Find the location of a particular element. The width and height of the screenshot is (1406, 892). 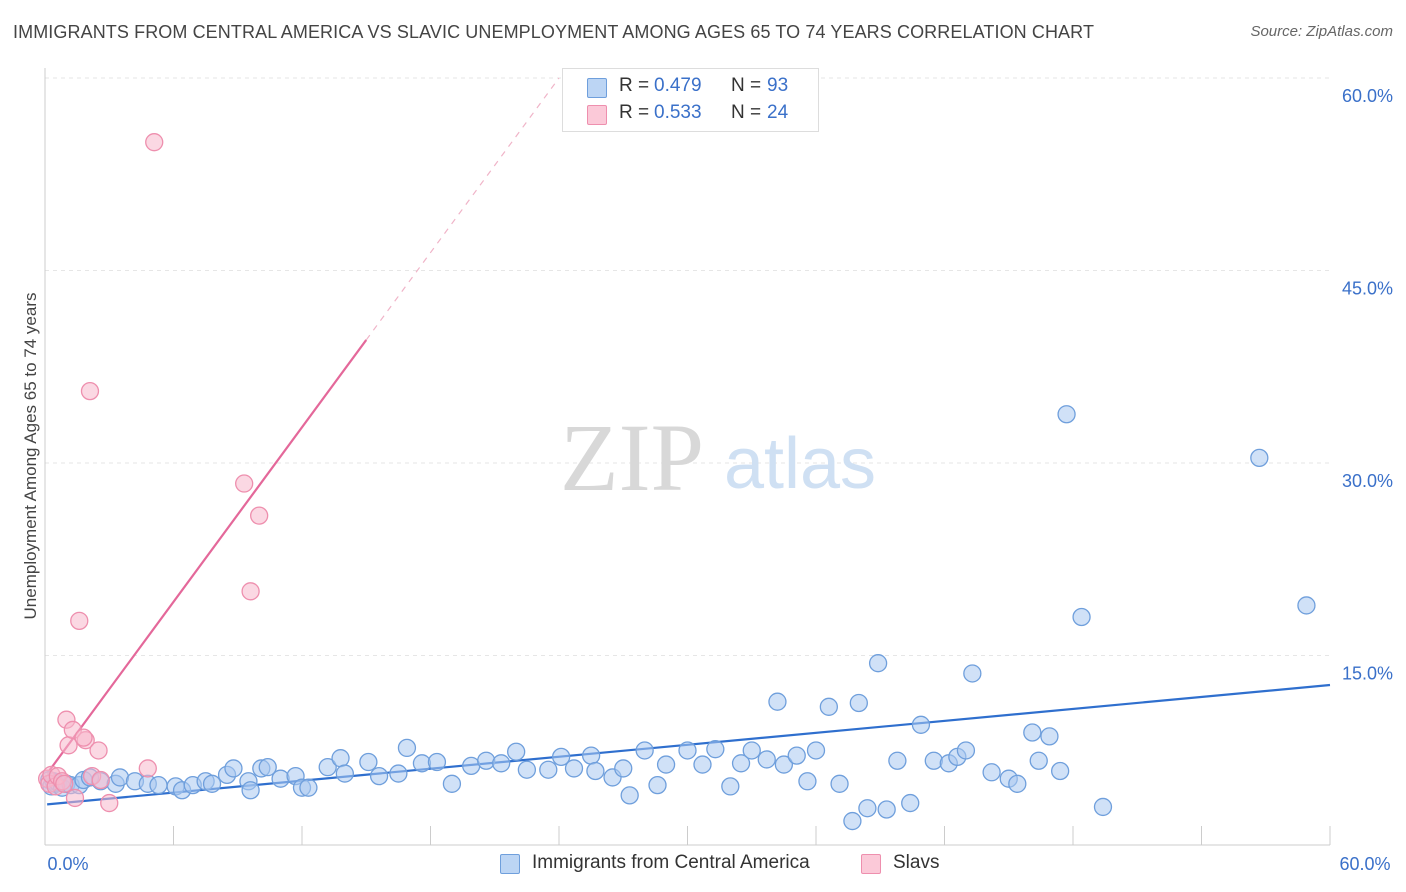

legend-r-label: R = is located at coordinates (634, 112).